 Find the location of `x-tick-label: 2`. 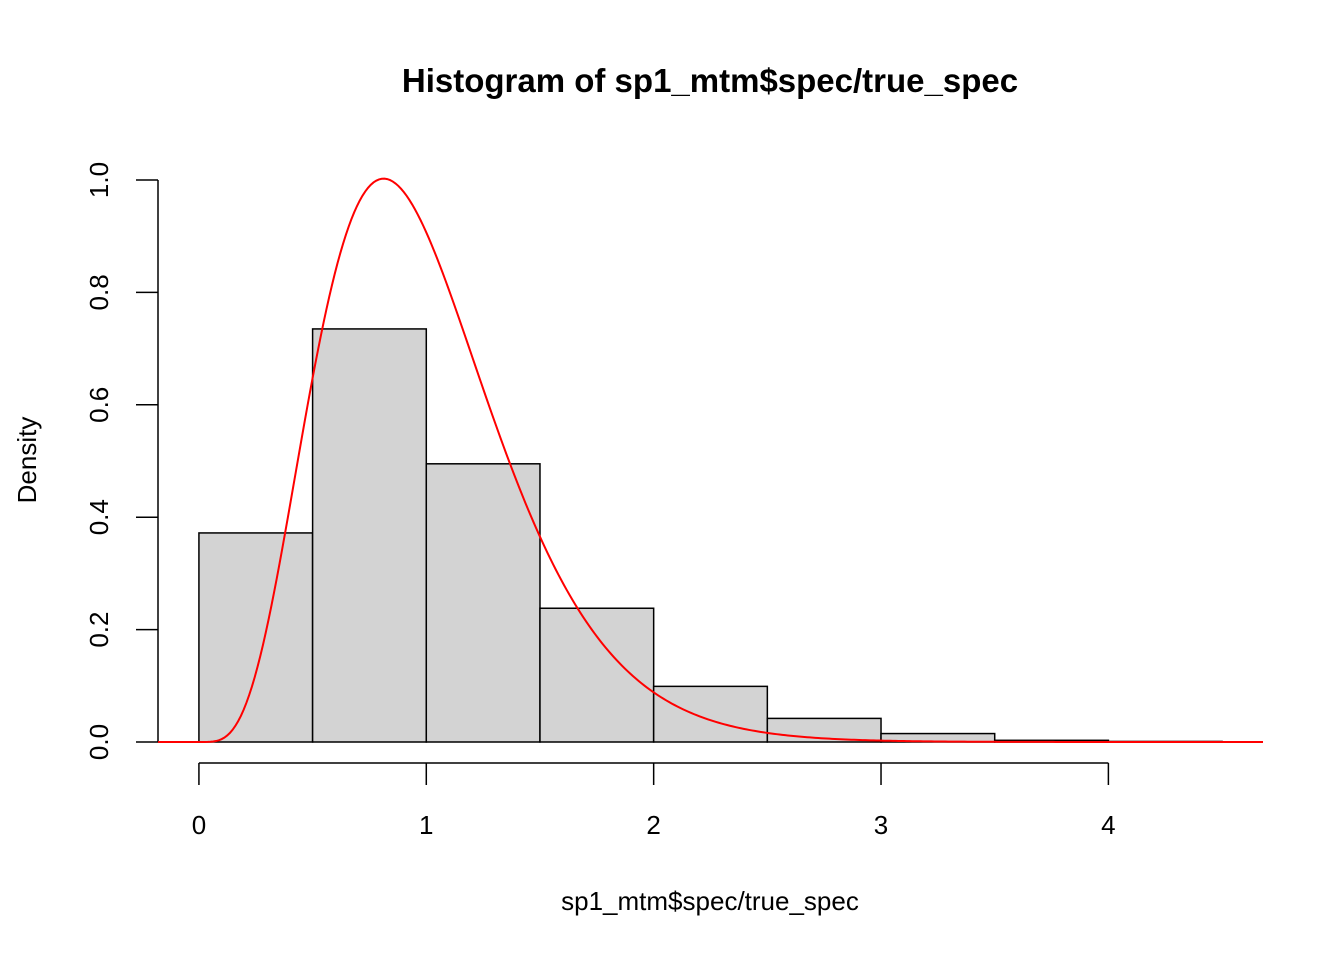

x-tick-label: 2 is located at coordinates (653, 825).